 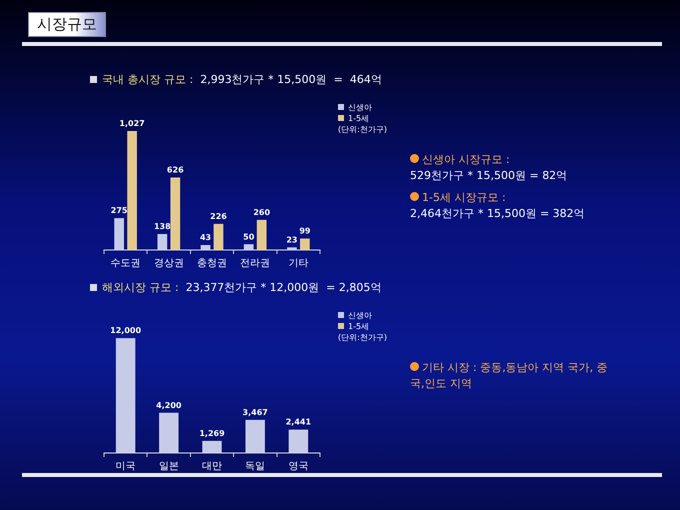 What do you see at coordinates (126, 466) in the screenshot?
I see `x-tick-label: 미국` at bounding box center [126, 466].